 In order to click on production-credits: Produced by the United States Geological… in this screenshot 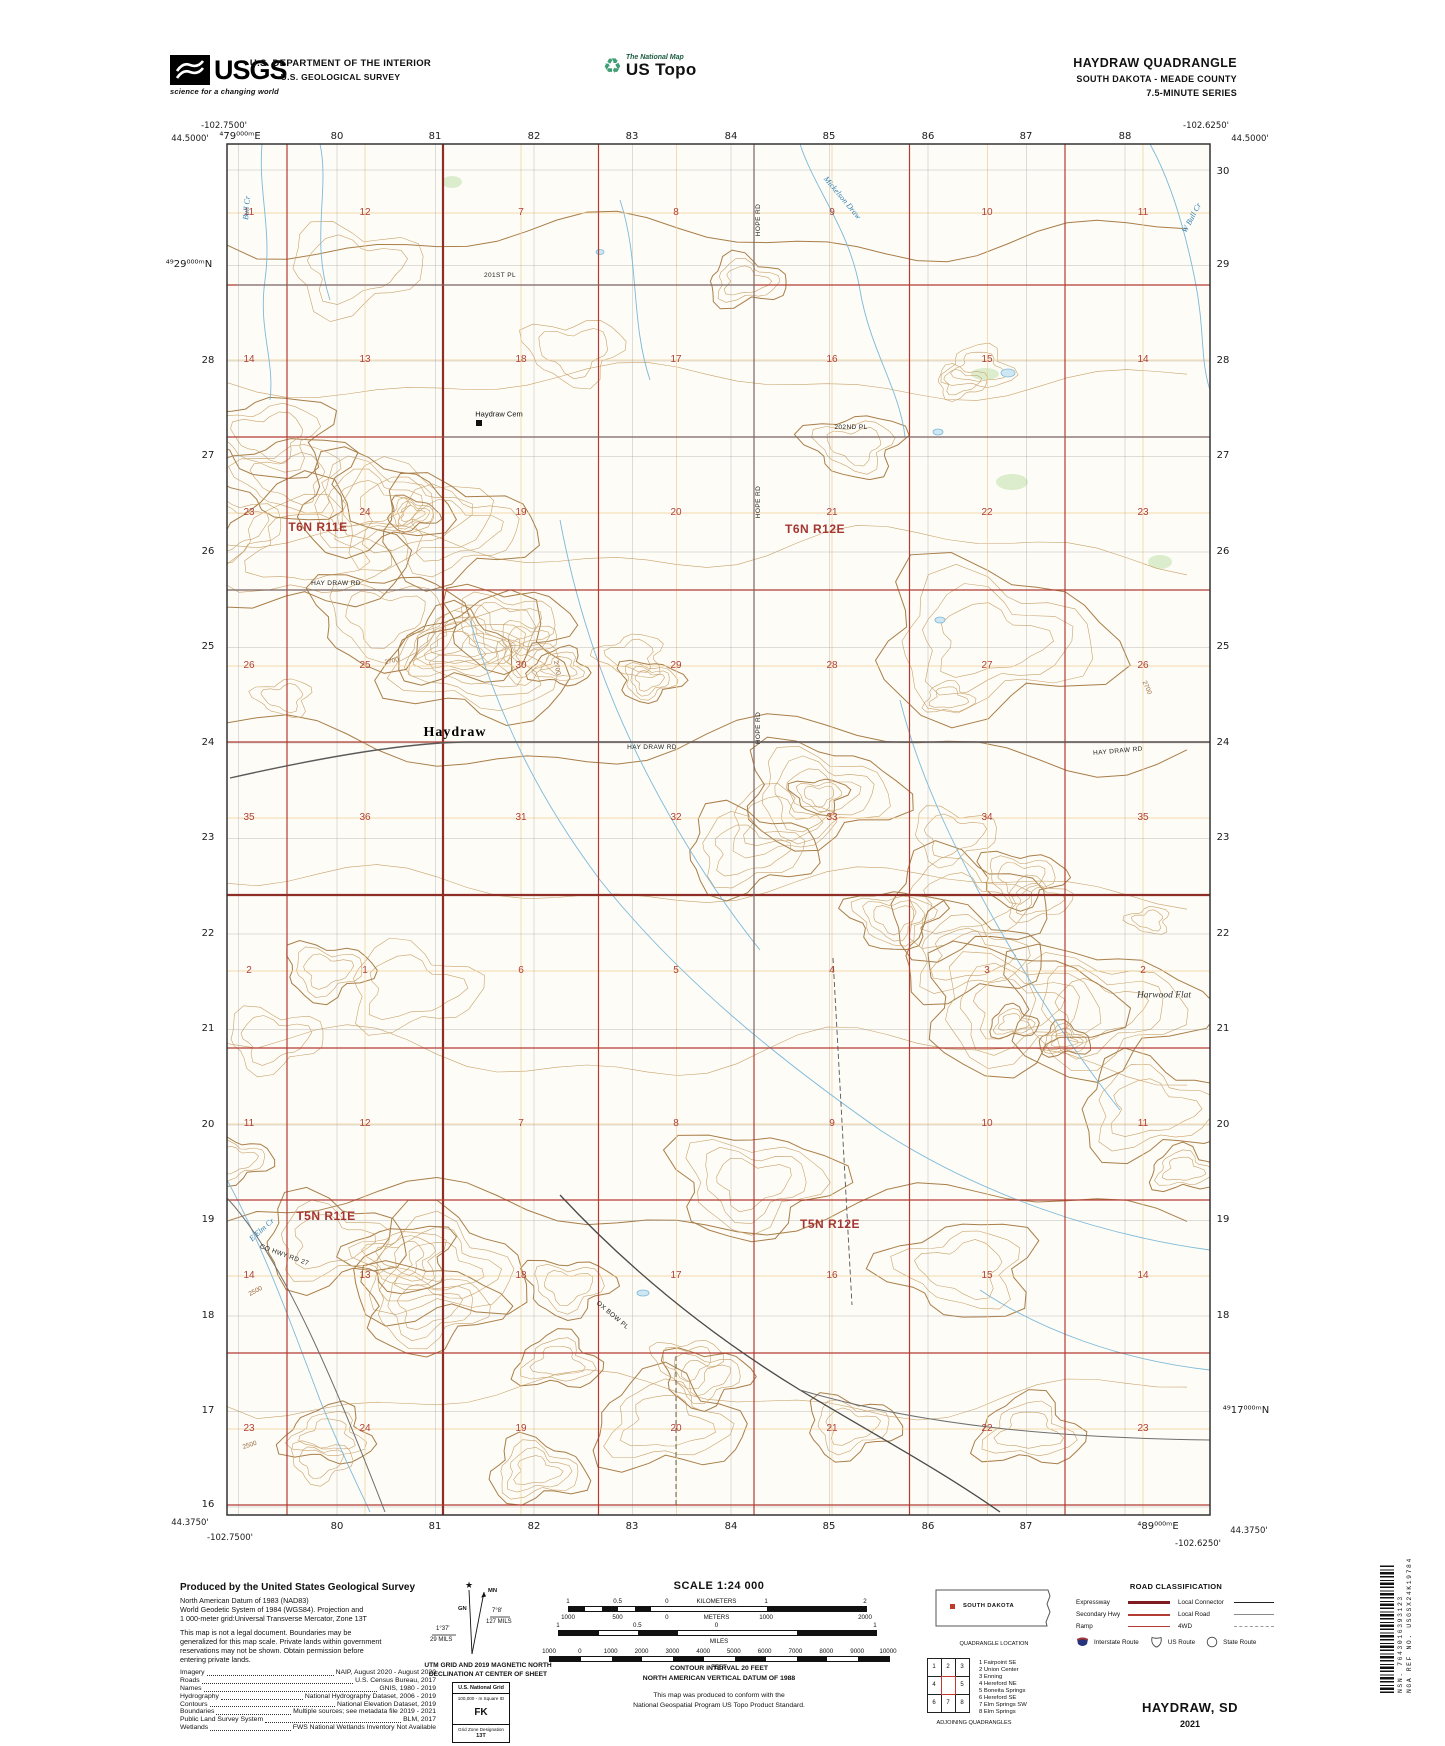, I will do `click(308, 1657)`.